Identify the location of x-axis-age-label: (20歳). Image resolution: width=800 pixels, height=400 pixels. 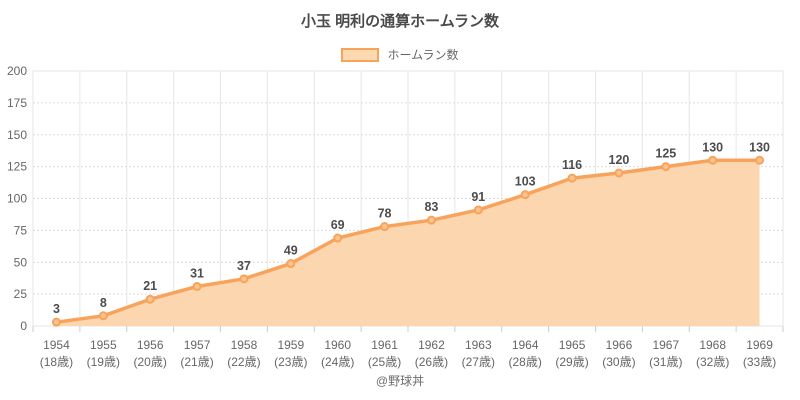
(150, 362).